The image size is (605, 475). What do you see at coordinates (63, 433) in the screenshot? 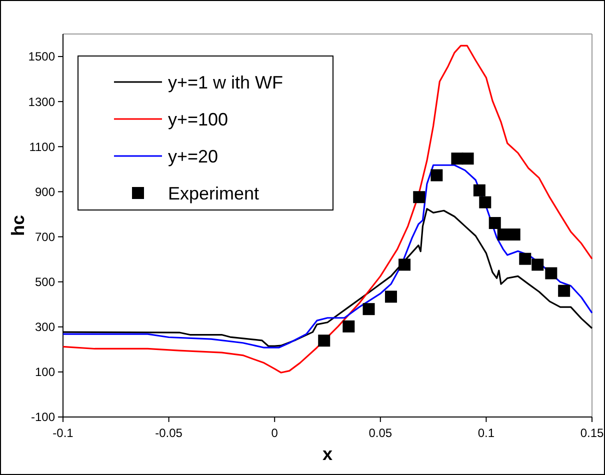
I see `x-tick-label: -0.1` at bounding box center [63, 433].